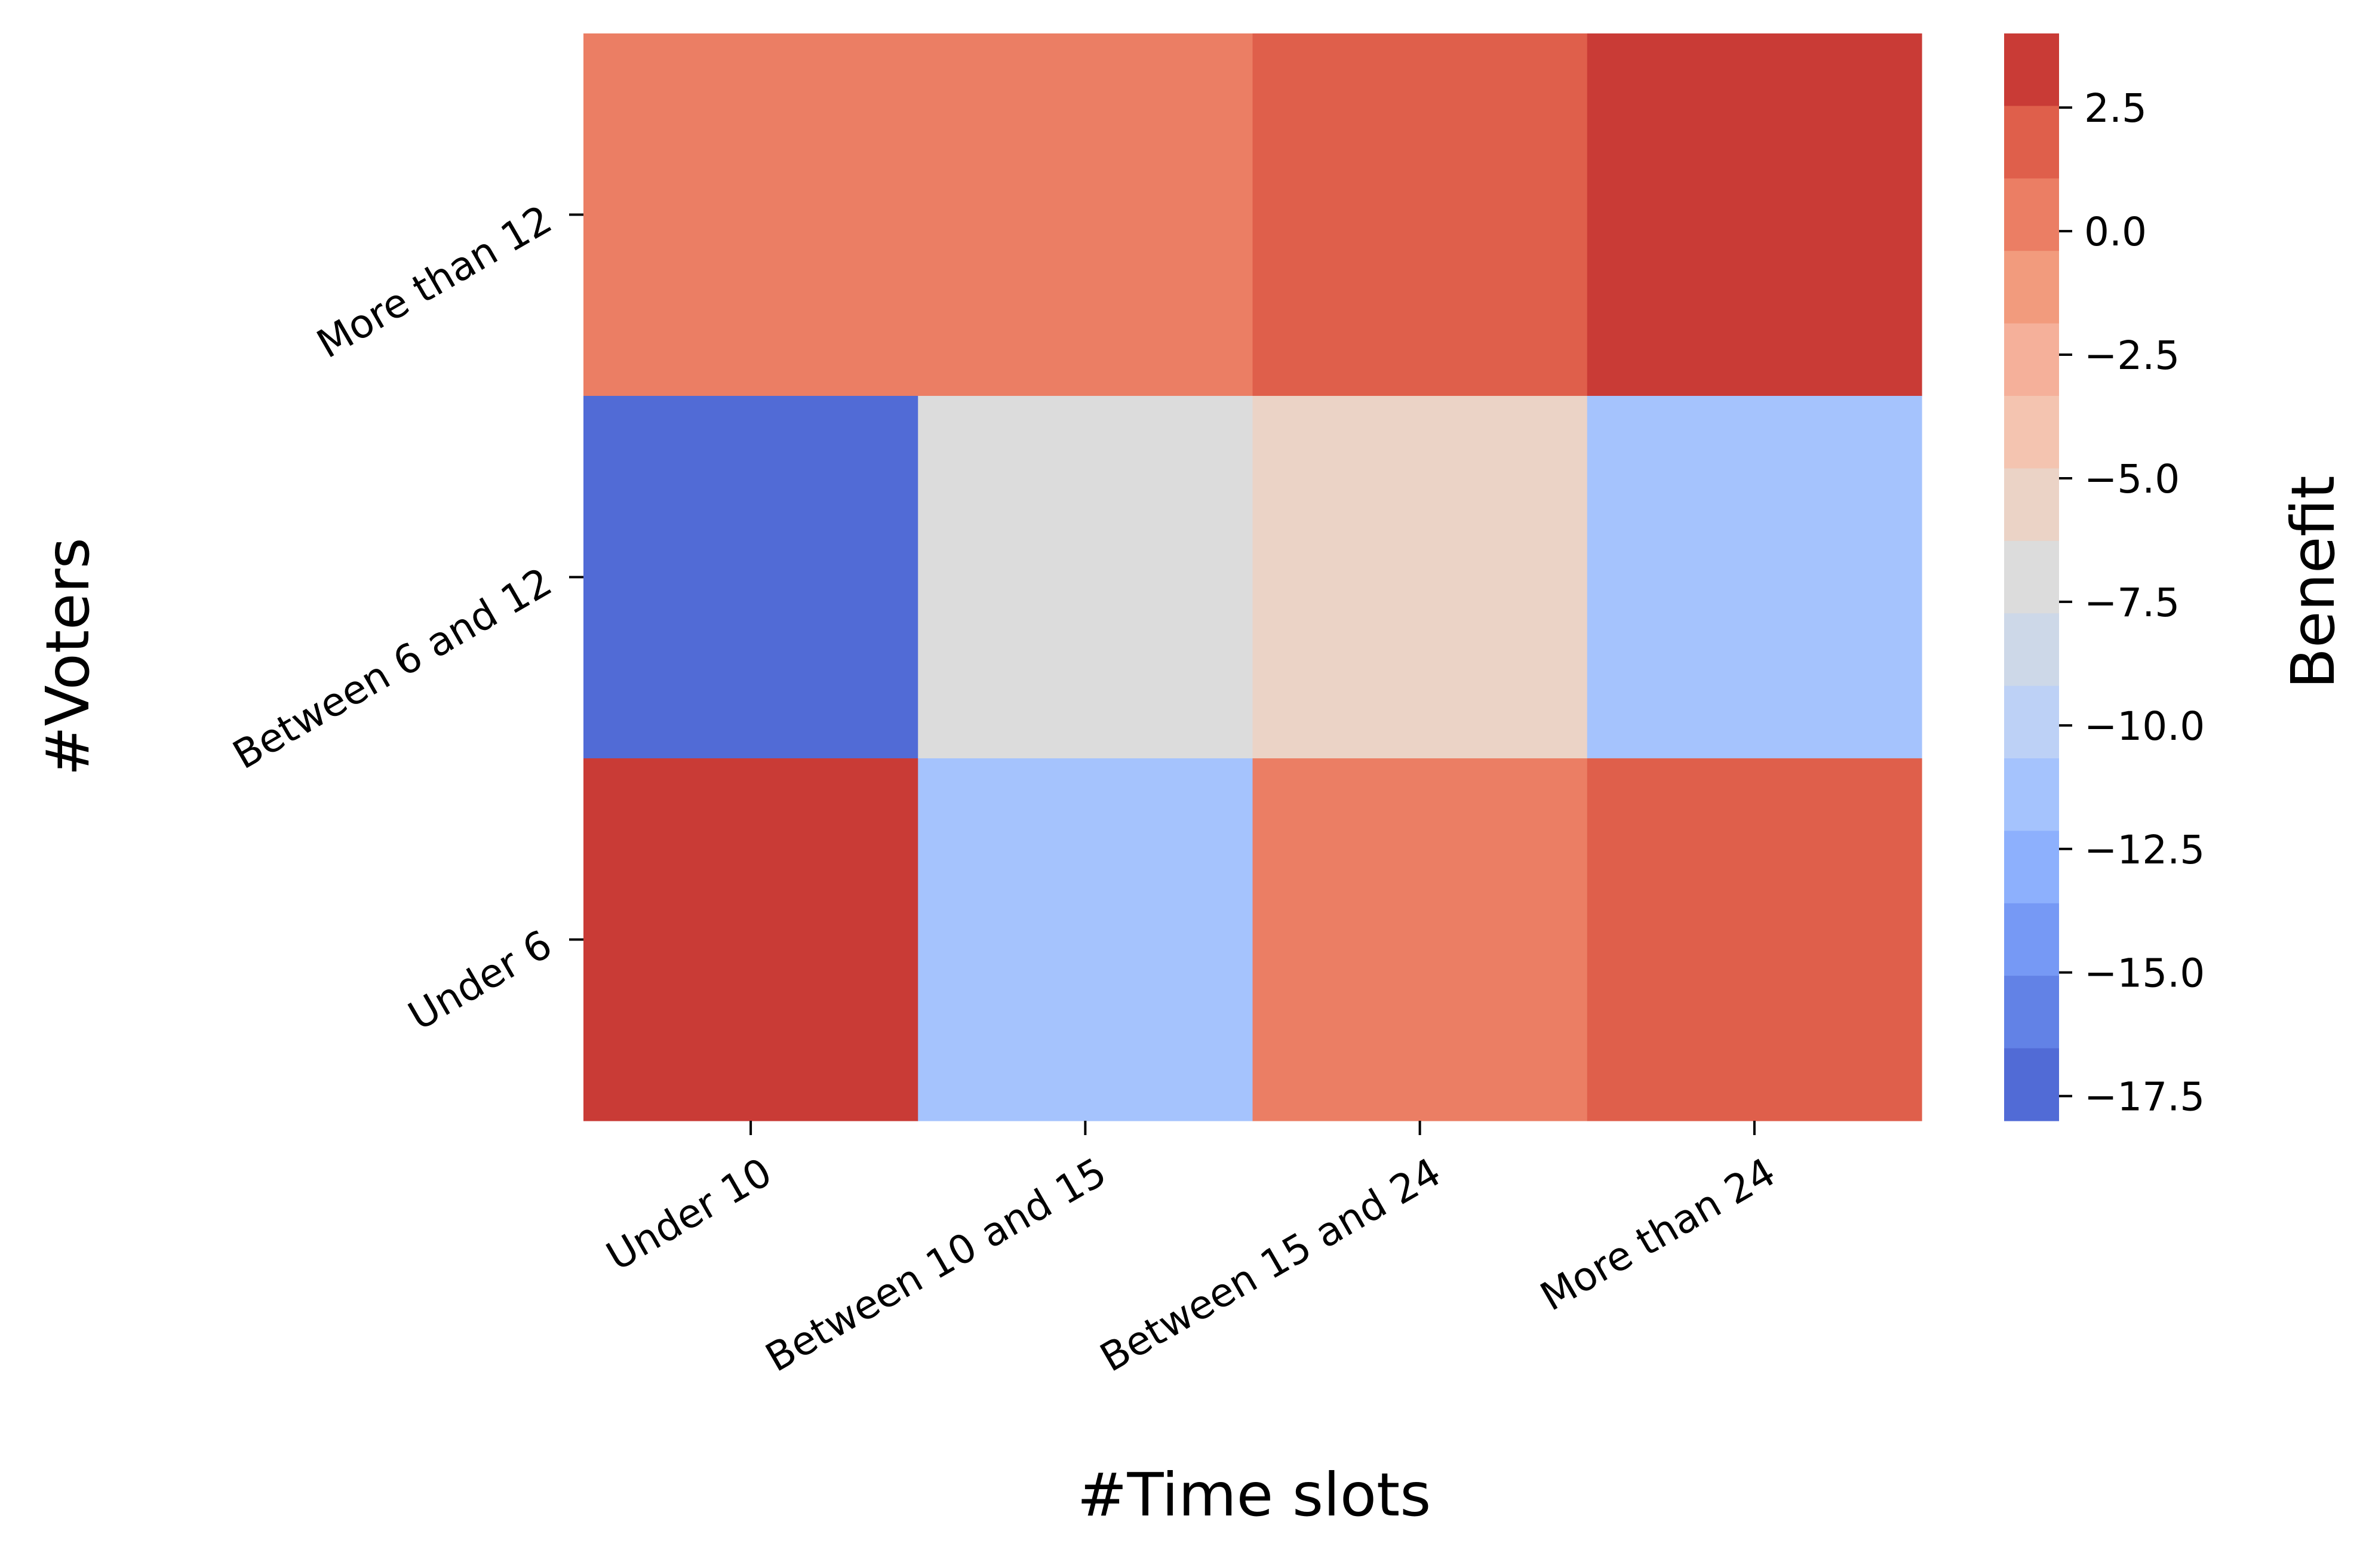 The image size is (2366, 1568). What do you see at coordinates (68, 656) in the screenshot?
I see `y-axis-title: #Voters` at bounding box center [68, 656].